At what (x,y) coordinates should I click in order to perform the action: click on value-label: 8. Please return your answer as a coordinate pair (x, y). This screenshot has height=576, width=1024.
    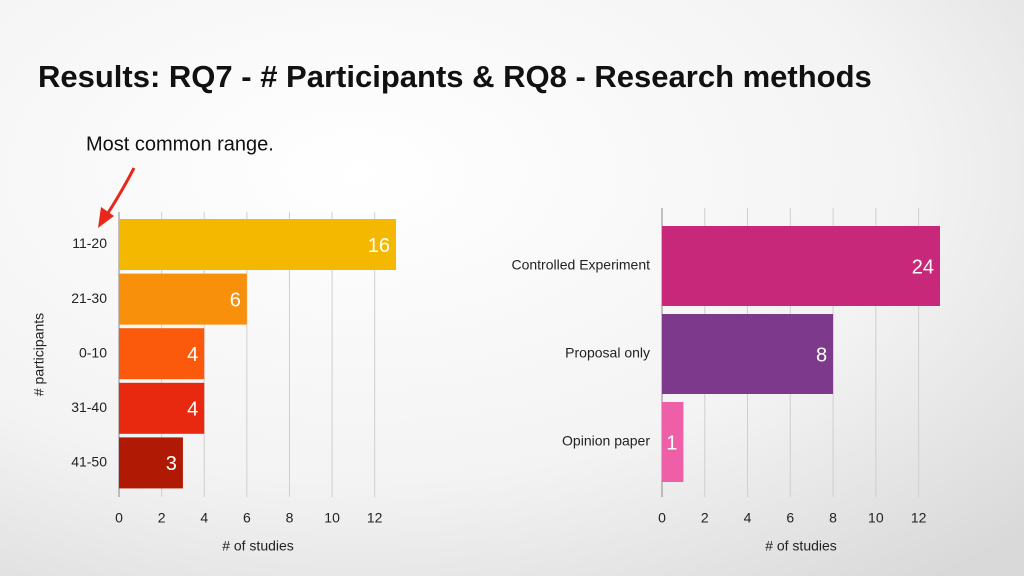
    Looking at the image, I should click on (821, 355).